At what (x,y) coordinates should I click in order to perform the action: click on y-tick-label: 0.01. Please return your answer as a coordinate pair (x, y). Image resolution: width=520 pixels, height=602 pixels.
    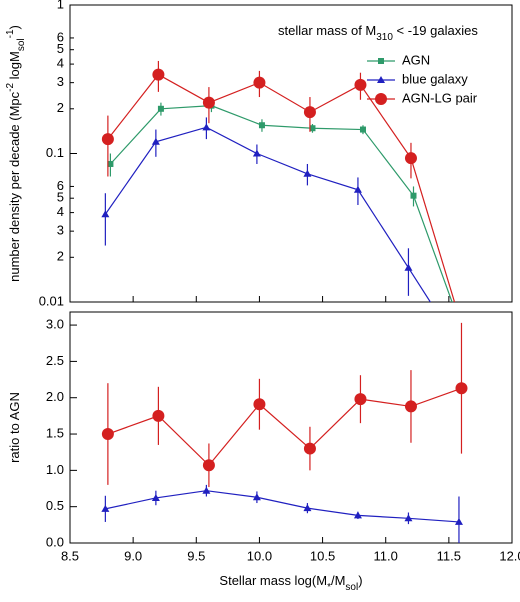
    Looking at the image, I should click on (51, 300).